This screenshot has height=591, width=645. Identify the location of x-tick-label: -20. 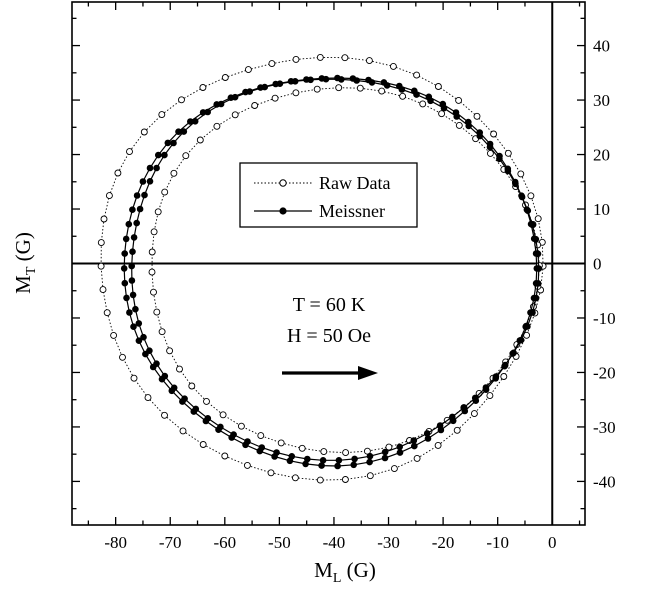
(443, 542).